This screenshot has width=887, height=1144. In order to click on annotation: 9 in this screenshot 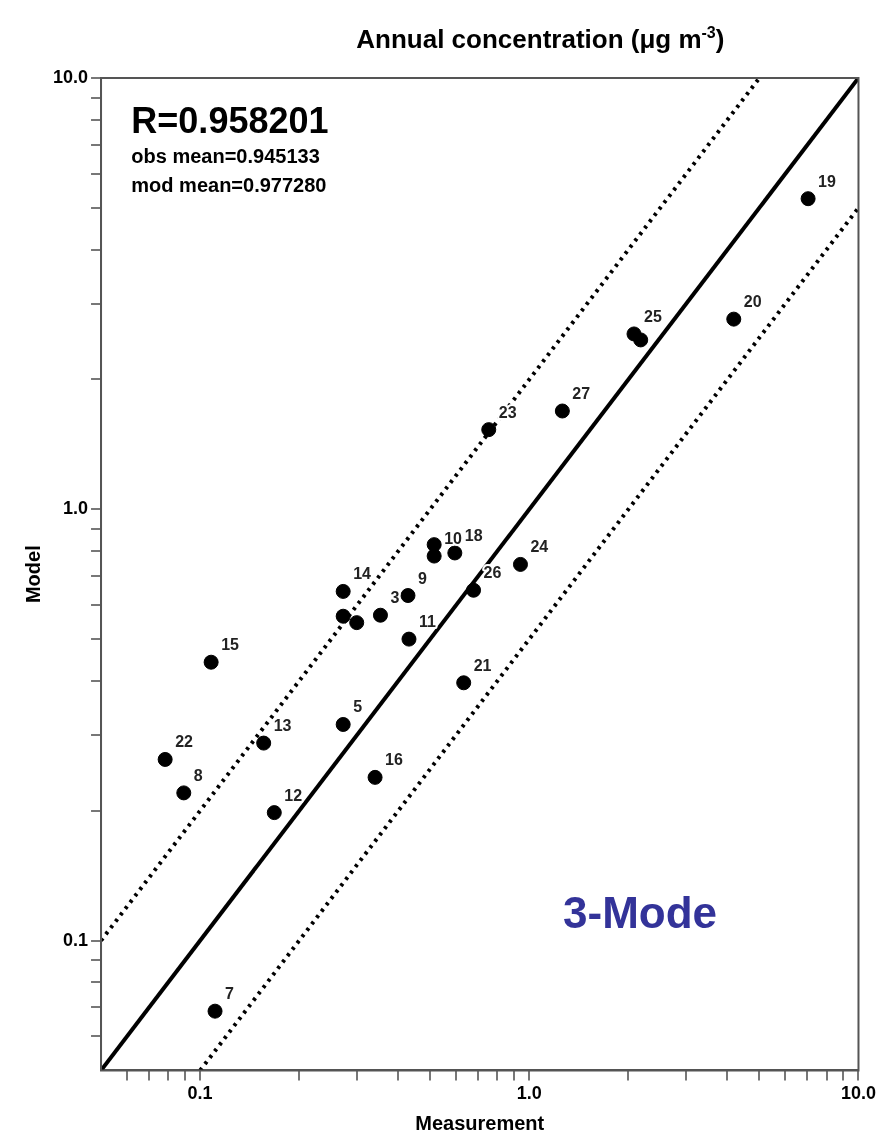, I will do `click(422, 578)`.